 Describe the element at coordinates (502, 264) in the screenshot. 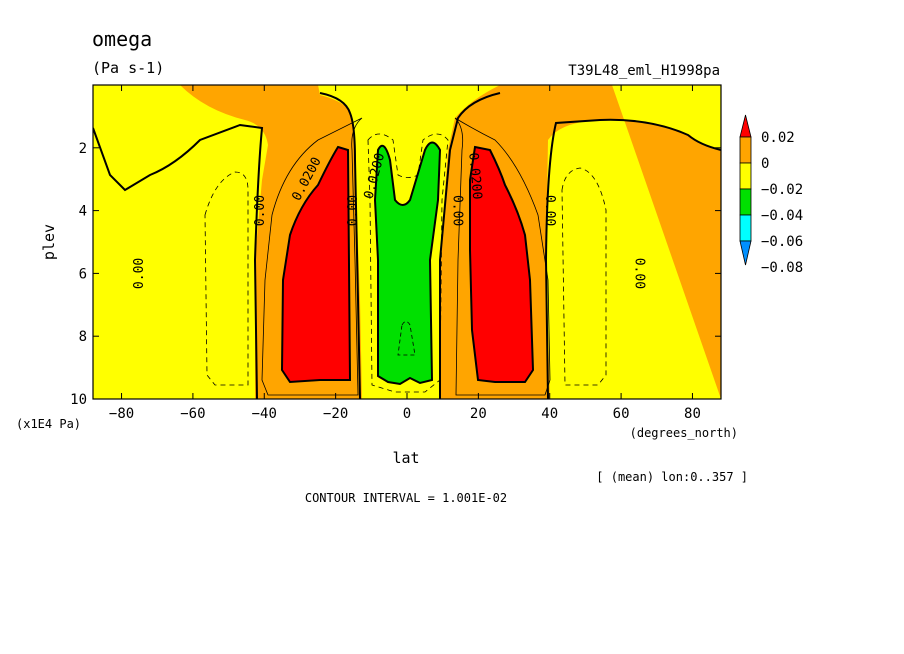

I see `field-descent-cell-east` at that location.